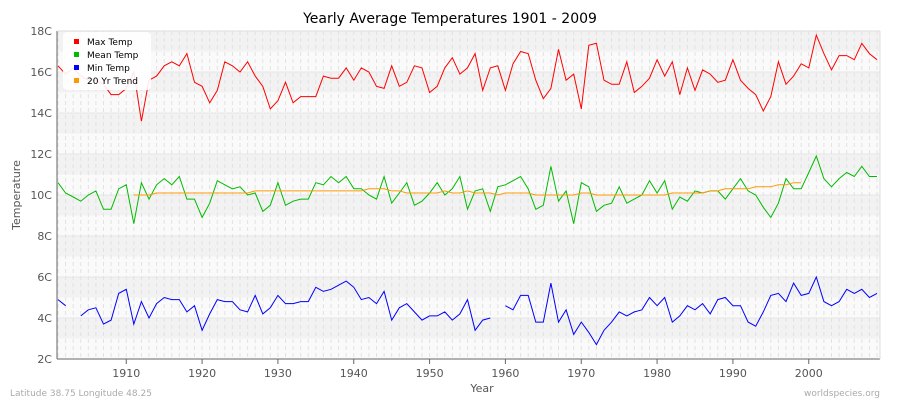 Image resolution: width=900 pixels, height=400 pixels. Describe the element at coordinates (44, 277) in the screenshot. I see `y-tick-label: 6C` at that location.